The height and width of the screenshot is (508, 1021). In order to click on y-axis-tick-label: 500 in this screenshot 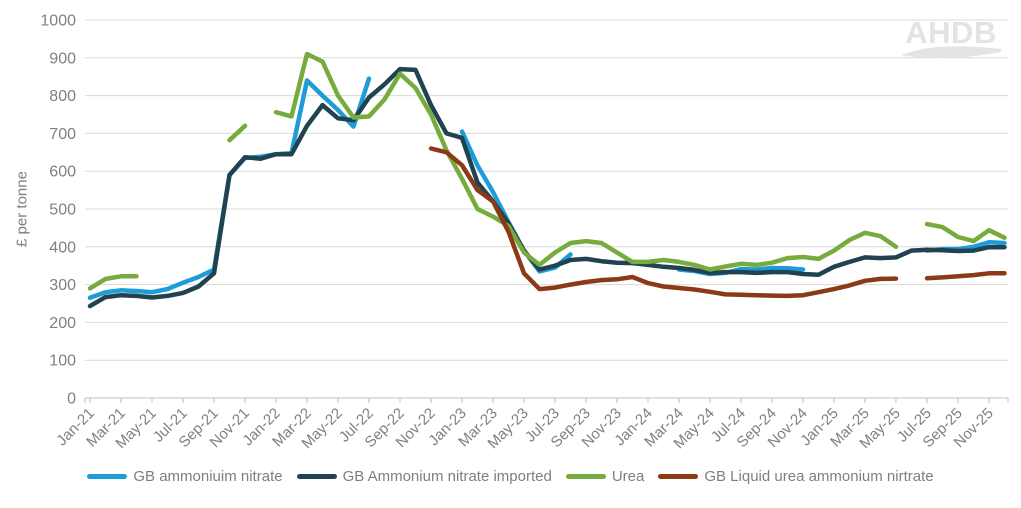, I will do `click(62, 210)`.